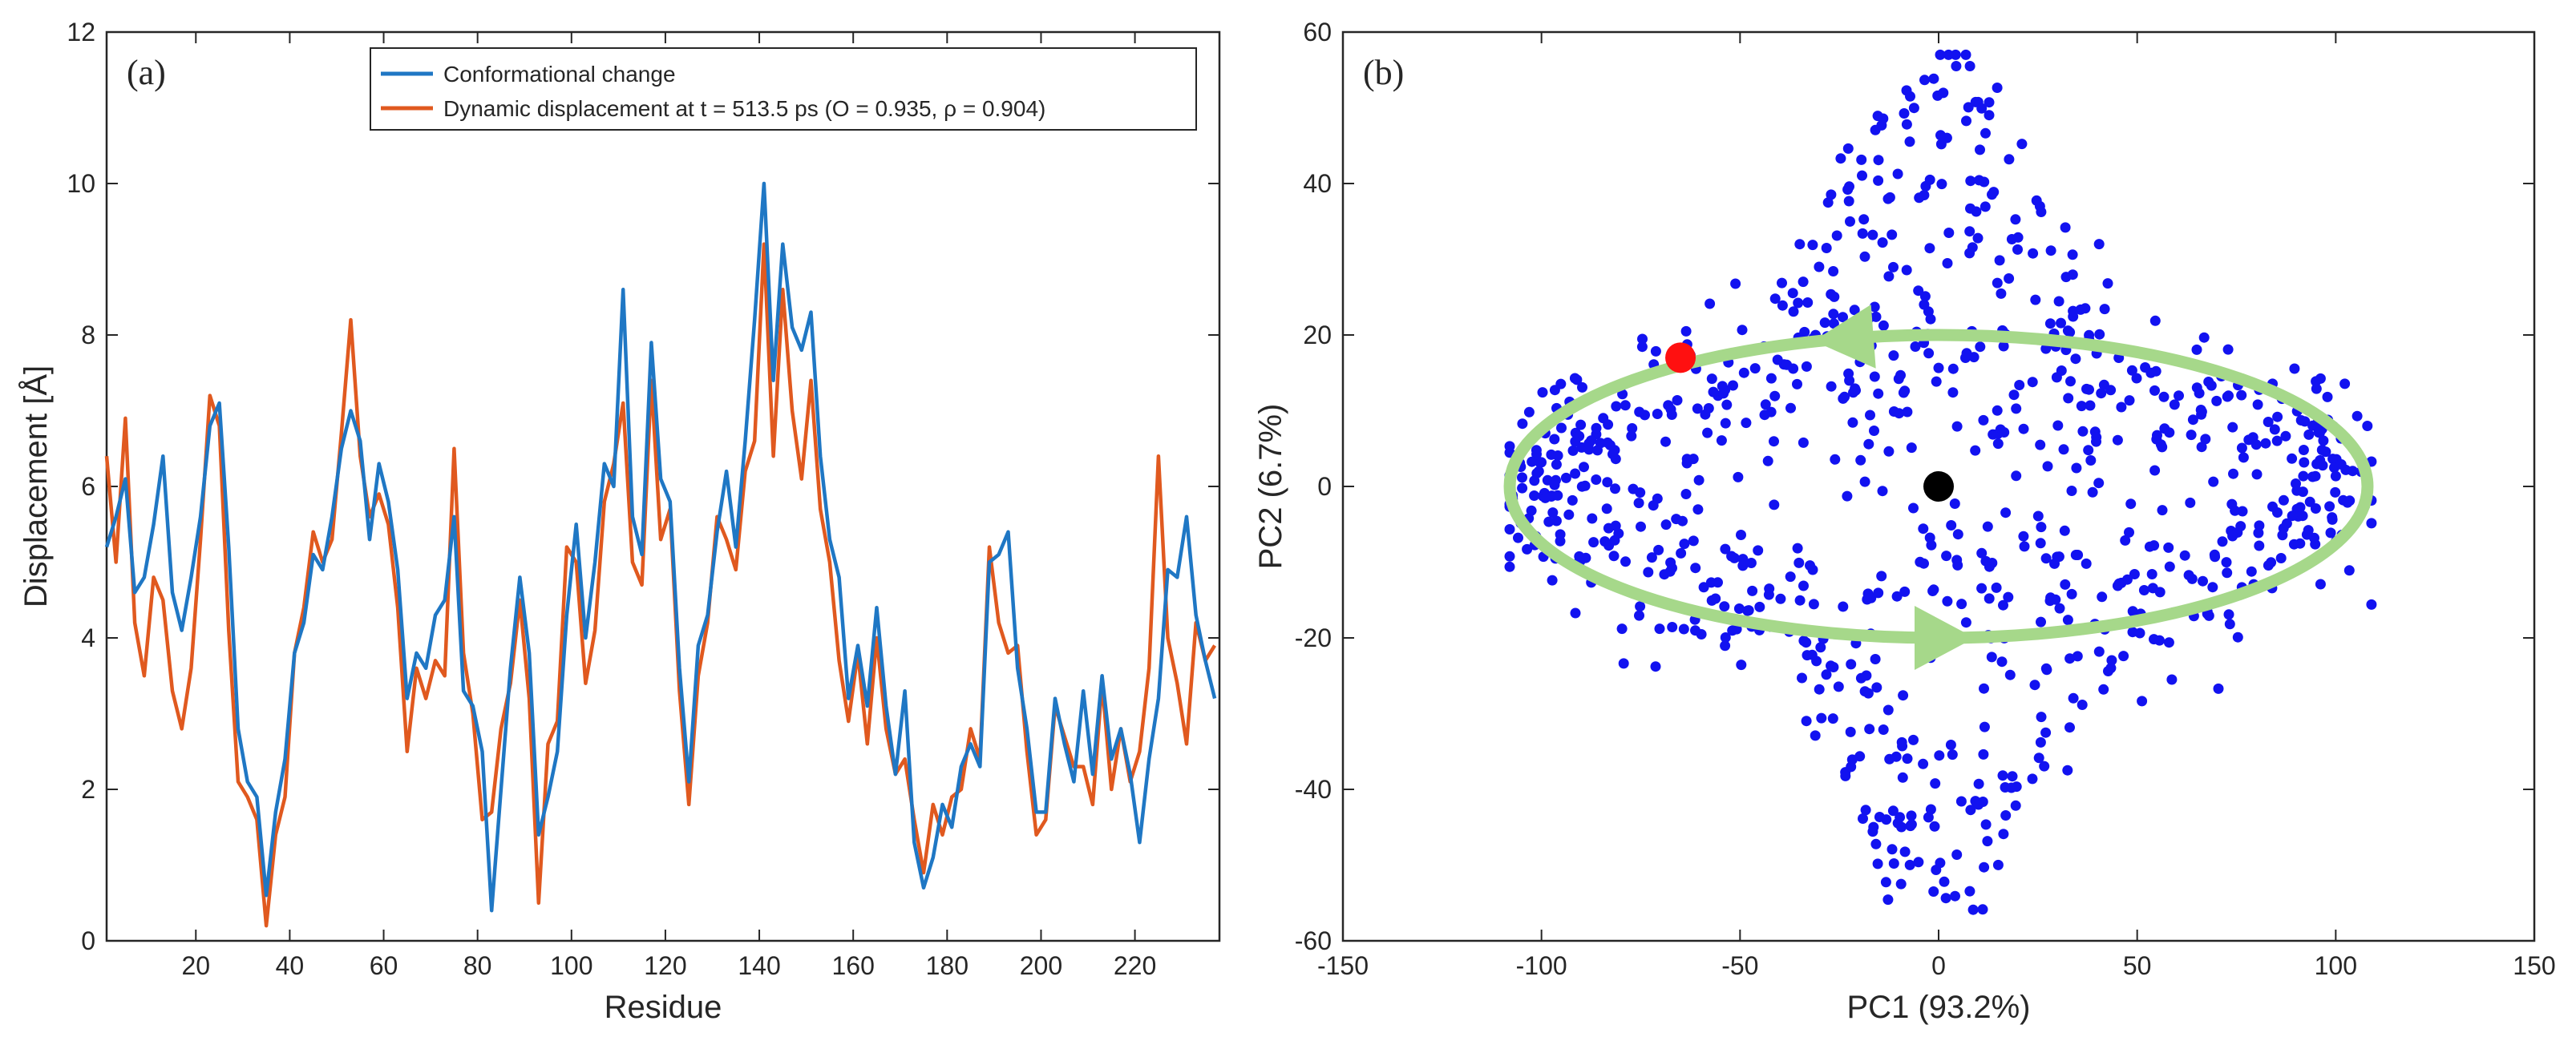 The height and width of the screenshot is (1045, 2576). I want to click on y-tick-label-a: 6, so click(88, 486).